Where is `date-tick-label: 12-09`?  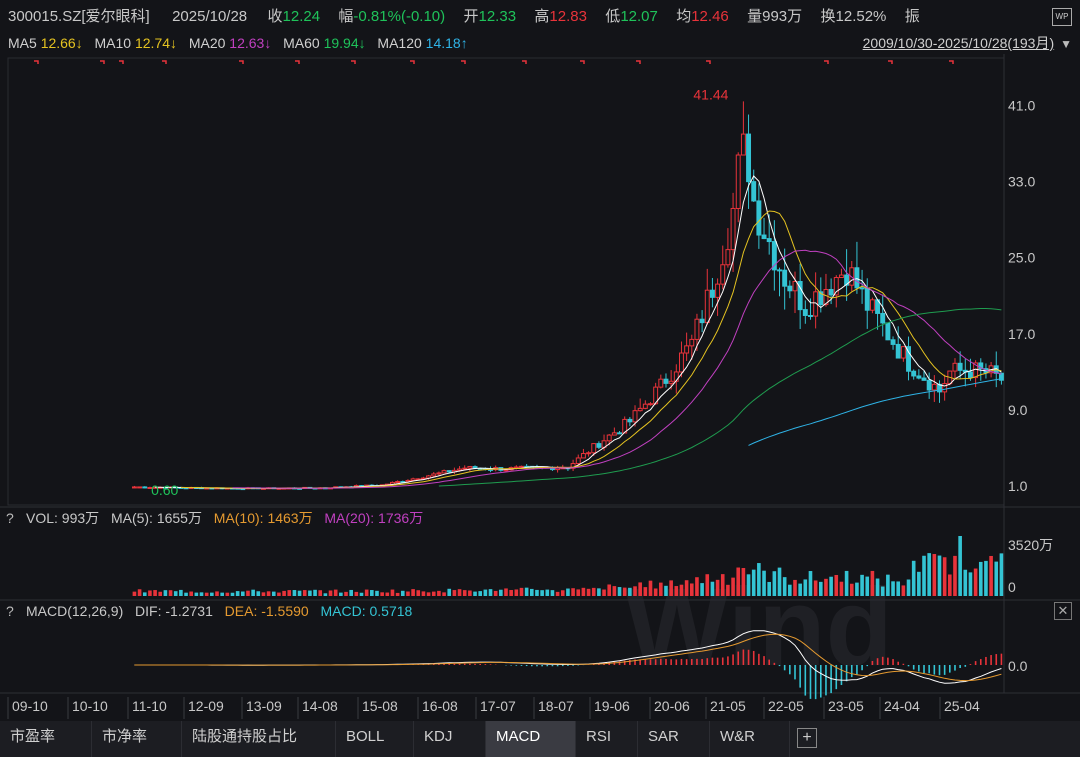
date-tick-label: 12-09 is located at coordinates (206, 706).